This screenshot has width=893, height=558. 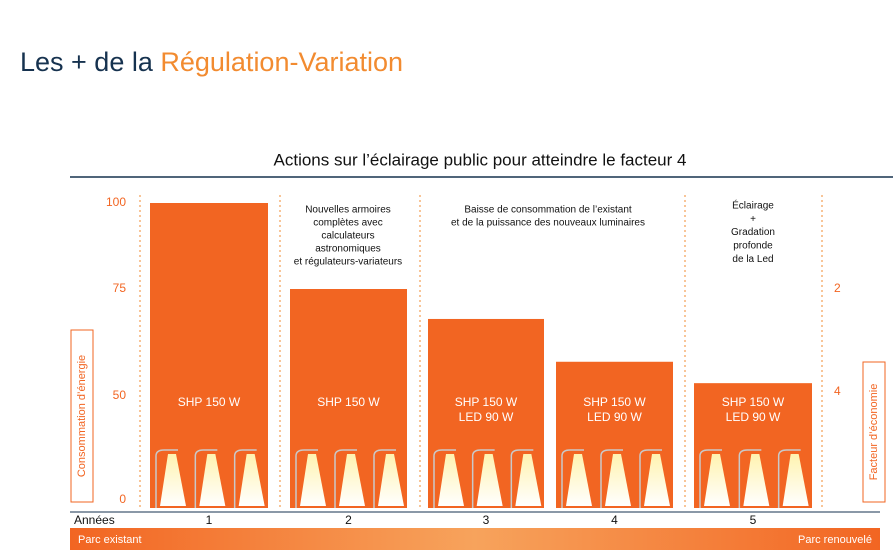 What do you see at coordinates (347, 236) in the screenshot?
I see `annotation: calculateurs` at bounding box center [347, 236].